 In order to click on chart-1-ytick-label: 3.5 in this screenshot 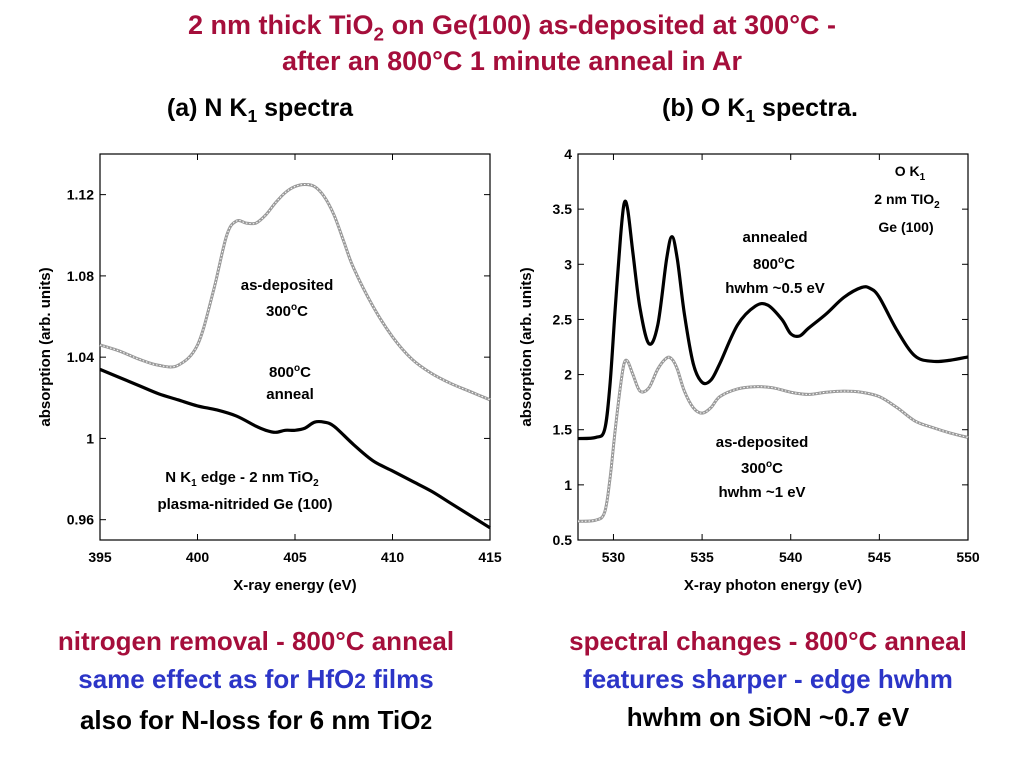, I will do `click(563, 209)`.